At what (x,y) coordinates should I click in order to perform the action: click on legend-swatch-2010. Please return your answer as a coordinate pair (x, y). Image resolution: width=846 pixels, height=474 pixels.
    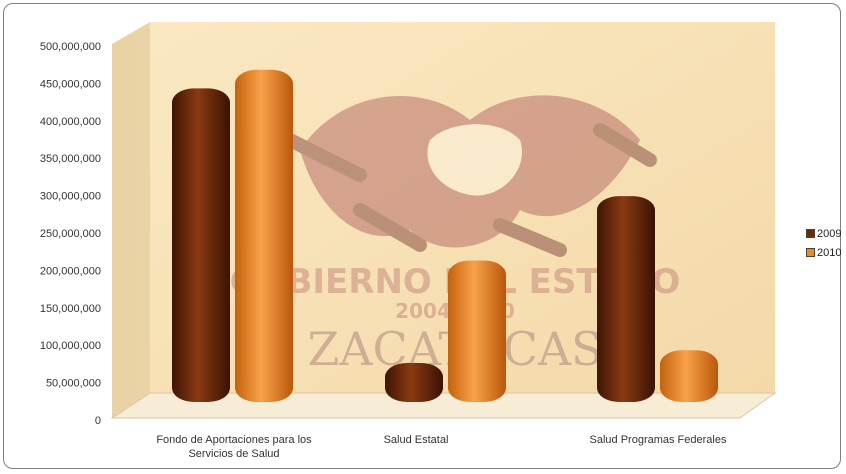
    Looking at the image, I should click on (810, 252).